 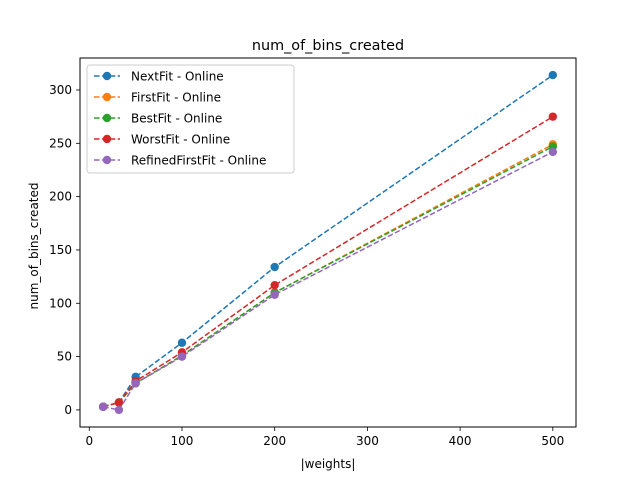 I want to click on x-tick-label: 300, so click(x=367, y=441).